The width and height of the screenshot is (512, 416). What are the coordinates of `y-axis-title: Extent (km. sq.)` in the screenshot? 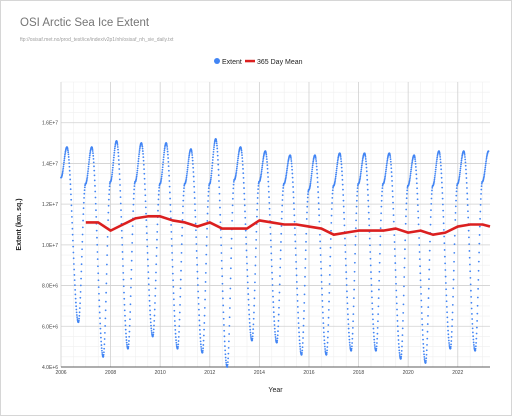 It's located at (19, 224).